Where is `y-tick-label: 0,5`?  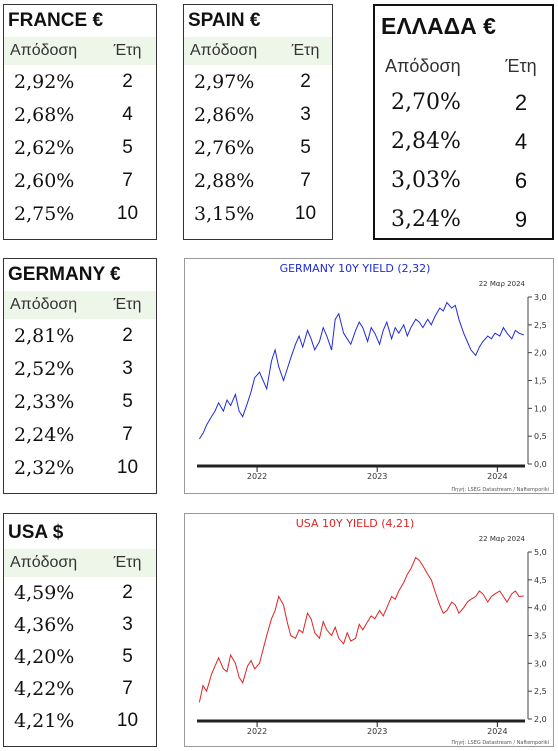
y-tick-label: 0,5 is located at coordinates (540, 436).